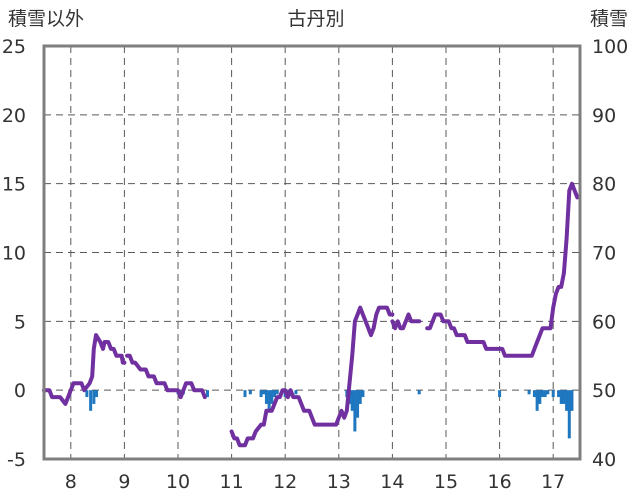 Image resolution: width=636 pixels, height=501 pixels. What do you see at coordinates (604, 116) in the screenshot?
I see `right-tick-label: 90` at bounding box center [604, 116].